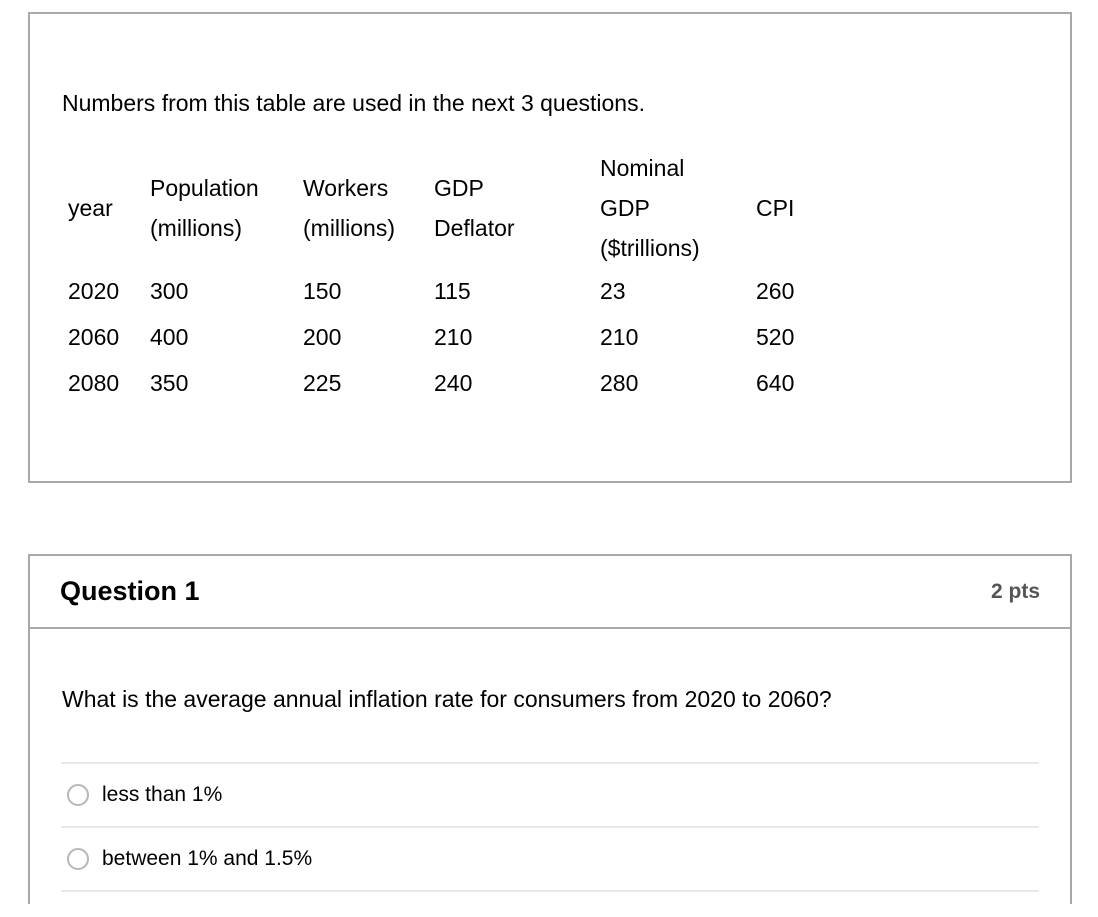 The height and width of the screenshot is (917, 1098). I want to click on question-title: Question 1, so click(130, 591).